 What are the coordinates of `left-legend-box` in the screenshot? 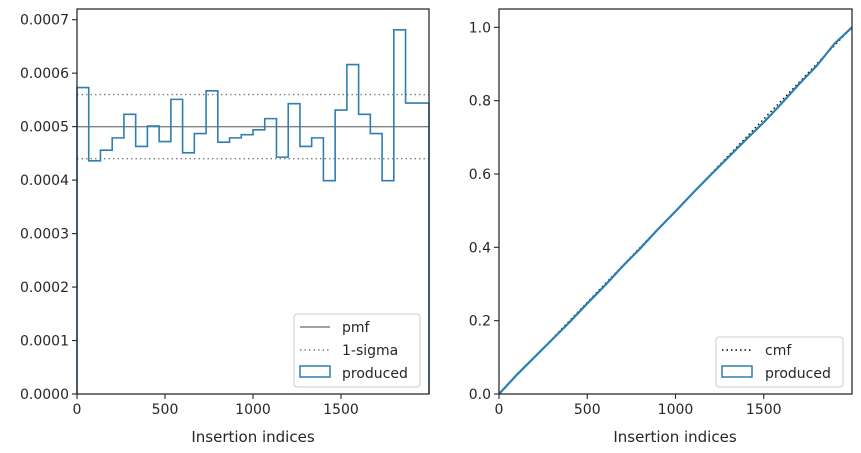 It's located at (357, 350).